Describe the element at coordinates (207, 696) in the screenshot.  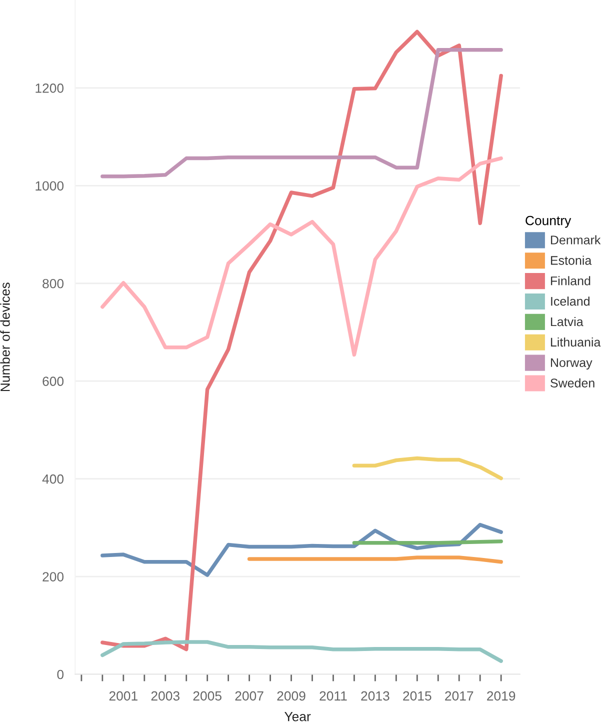
I see `x-tick-label: 2005` at that location.